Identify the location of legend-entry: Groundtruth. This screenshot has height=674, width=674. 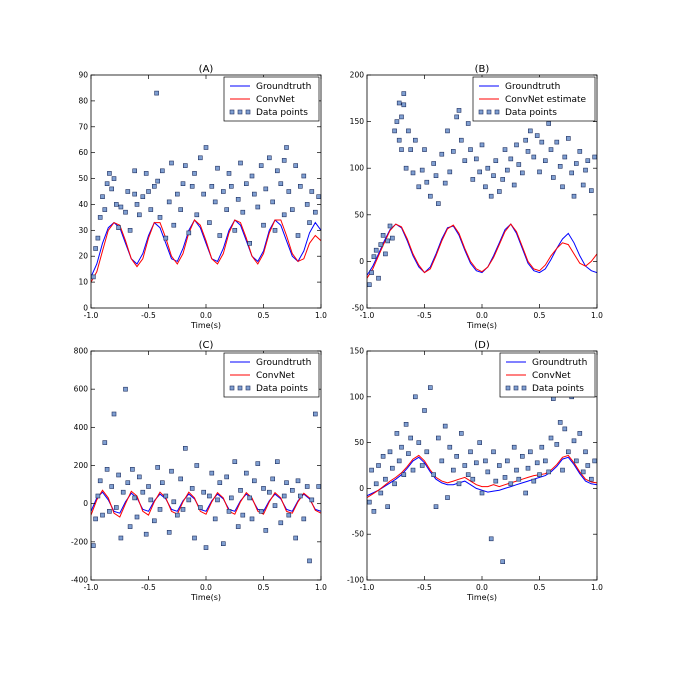
(519, 87).